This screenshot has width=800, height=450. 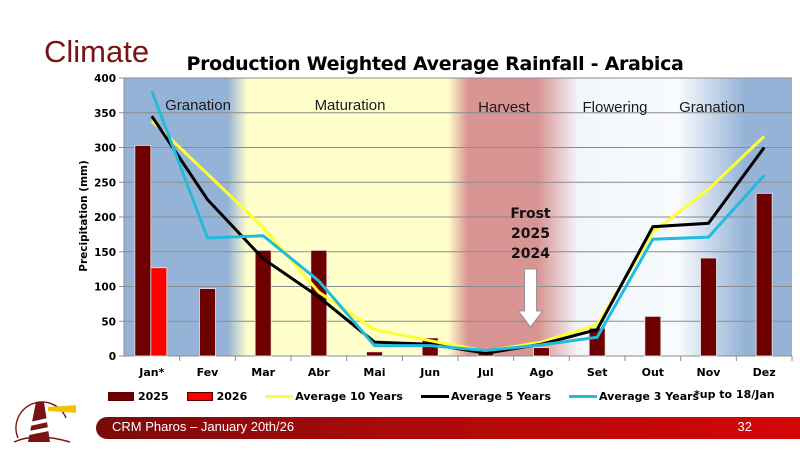 What do you see at coordinates (597, 372) in the screenshot?
I see `x-tick-label: Set` at bounding box center [597, 372].